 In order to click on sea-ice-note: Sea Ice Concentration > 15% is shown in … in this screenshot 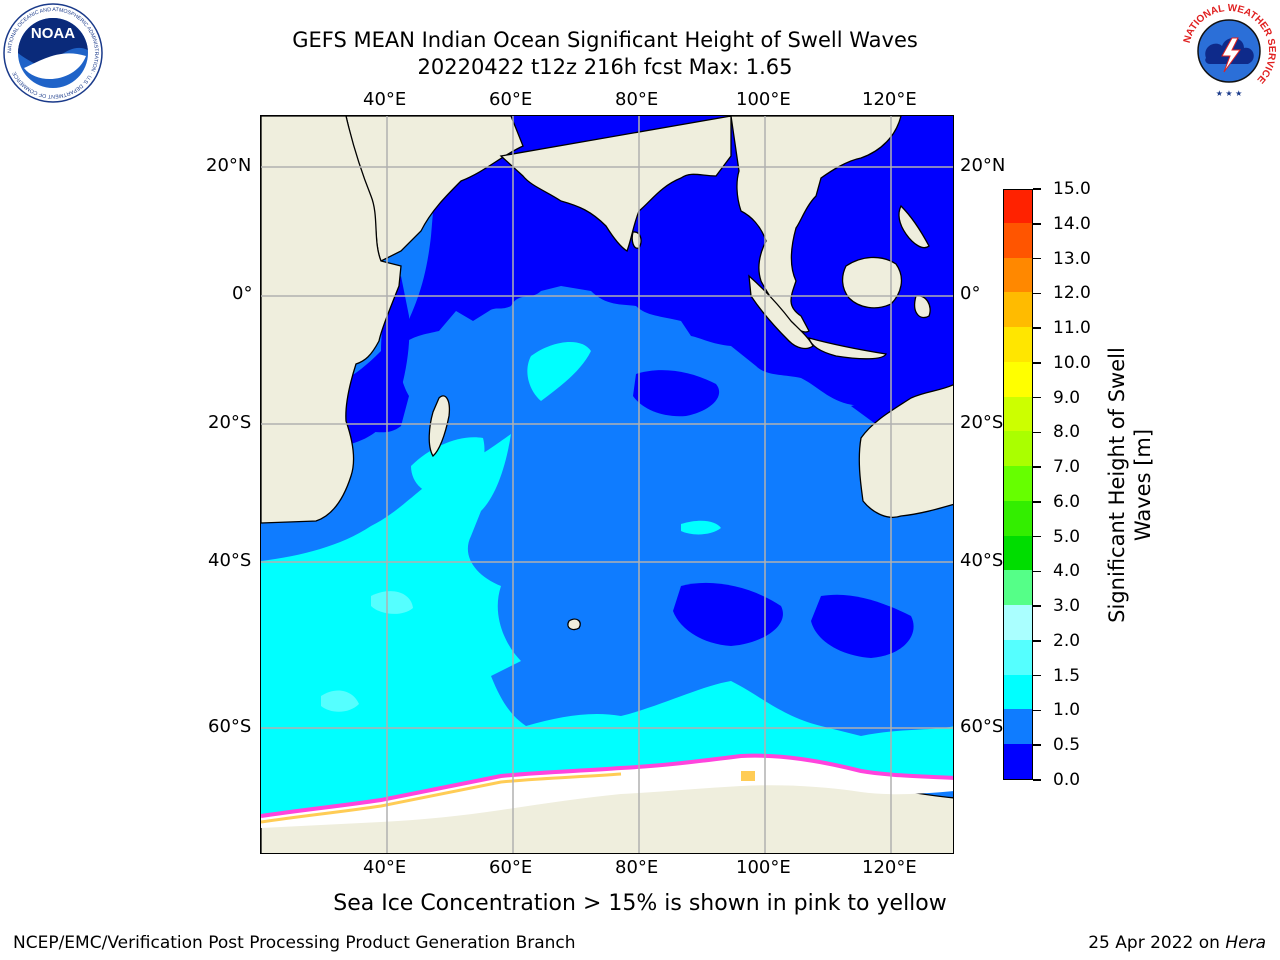, I will do `click(640, 903)`.